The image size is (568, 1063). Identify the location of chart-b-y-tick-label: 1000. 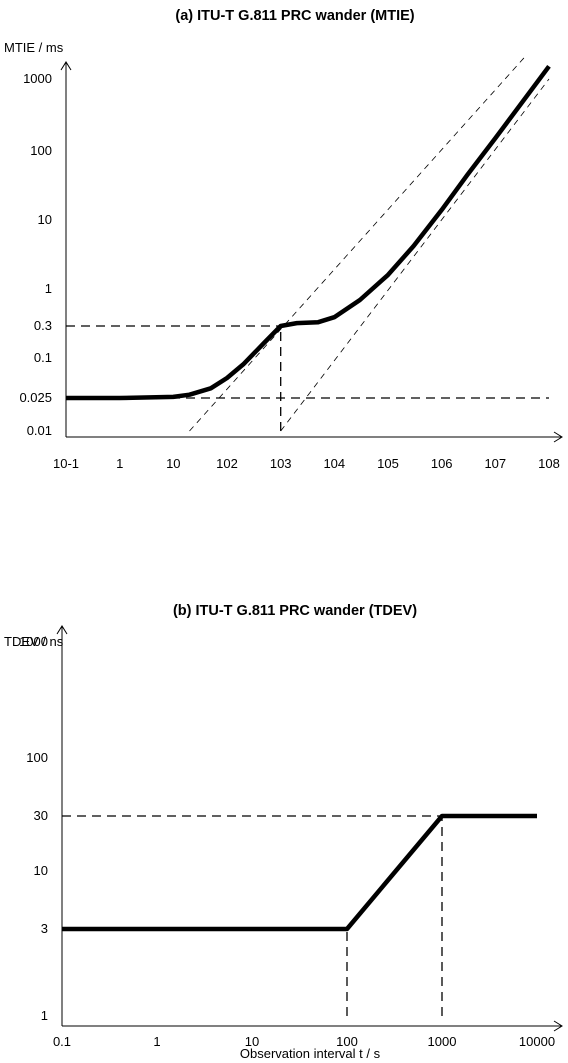
(33, 641).